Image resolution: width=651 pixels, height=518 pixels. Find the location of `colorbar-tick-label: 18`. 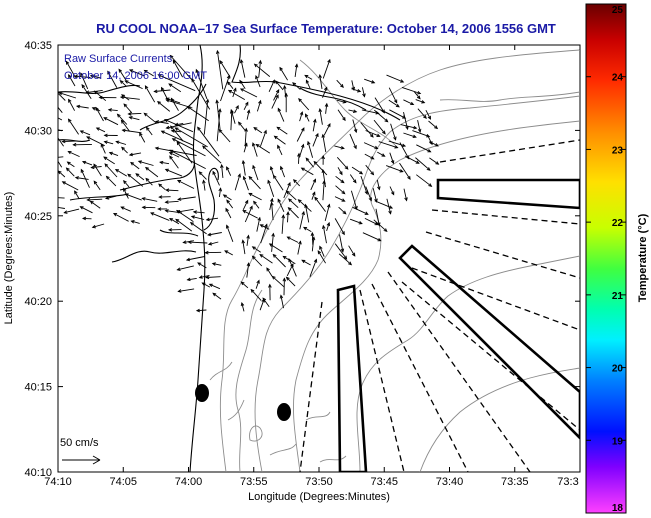

colorbar-tick-label: 18 is located at coordinates (618, 508).